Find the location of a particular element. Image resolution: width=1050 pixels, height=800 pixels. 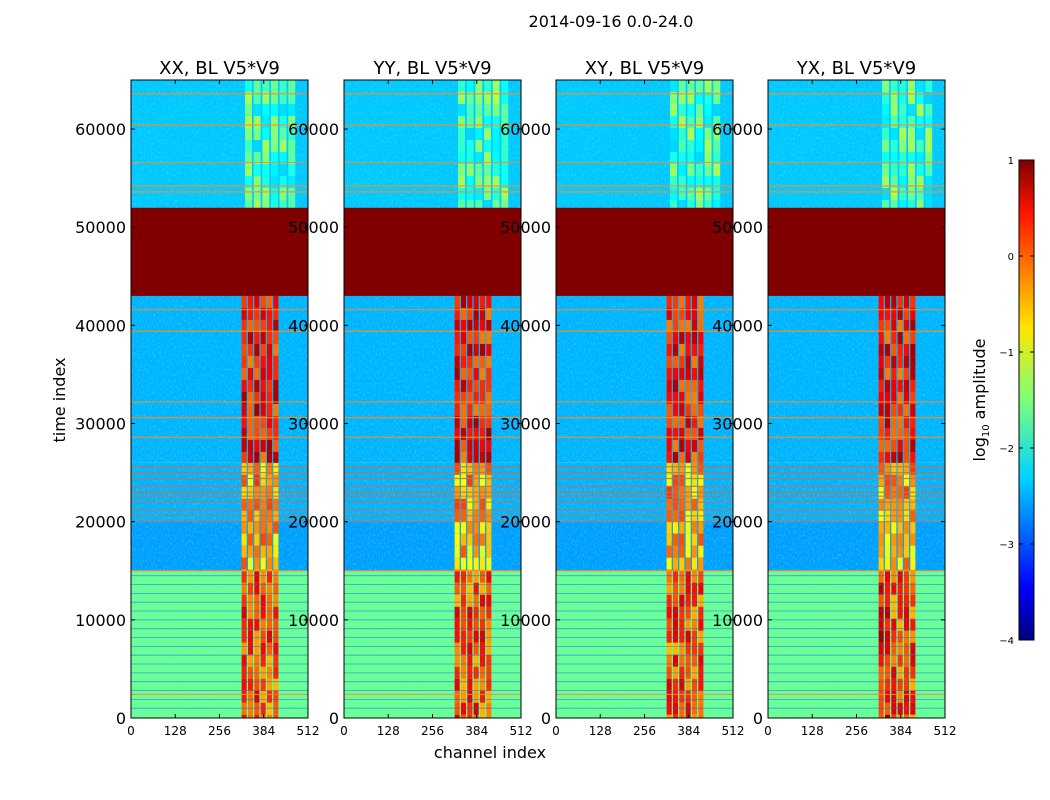

heatmap-image is located at coordinates (432, 399).